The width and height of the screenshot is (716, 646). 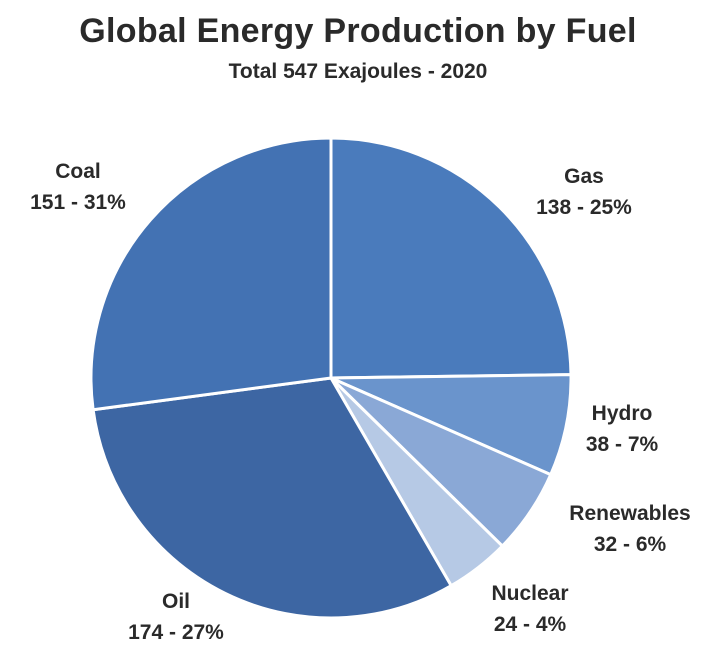 I want to click on slice-label-name-coal: Coal, so click(x=78, y=171).